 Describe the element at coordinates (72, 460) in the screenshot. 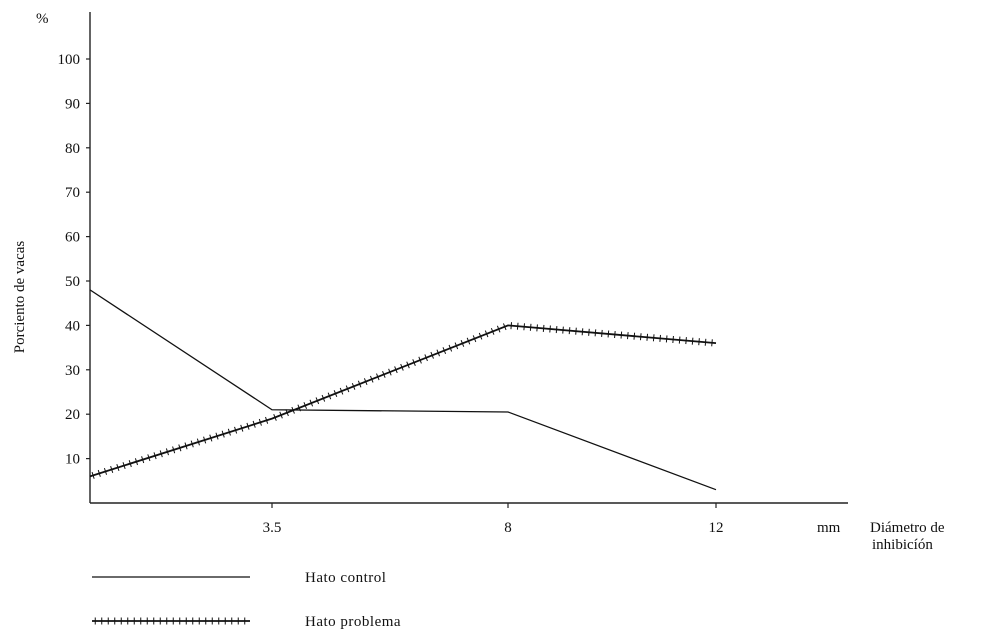

I see `y-tick-label: 10` at that location.